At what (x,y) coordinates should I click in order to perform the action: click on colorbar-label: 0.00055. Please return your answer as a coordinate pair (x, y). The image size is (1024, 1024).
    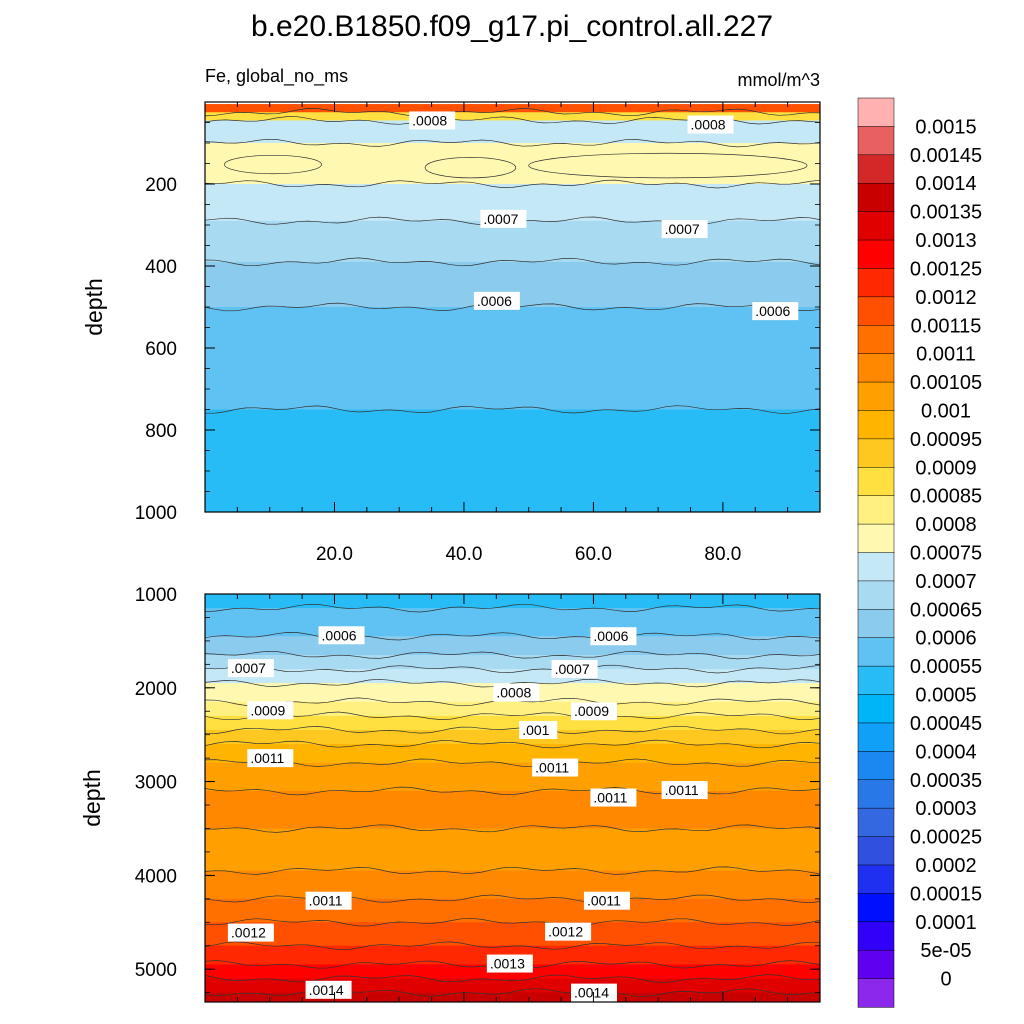
    Looking at the image, I should click on (946, 667).